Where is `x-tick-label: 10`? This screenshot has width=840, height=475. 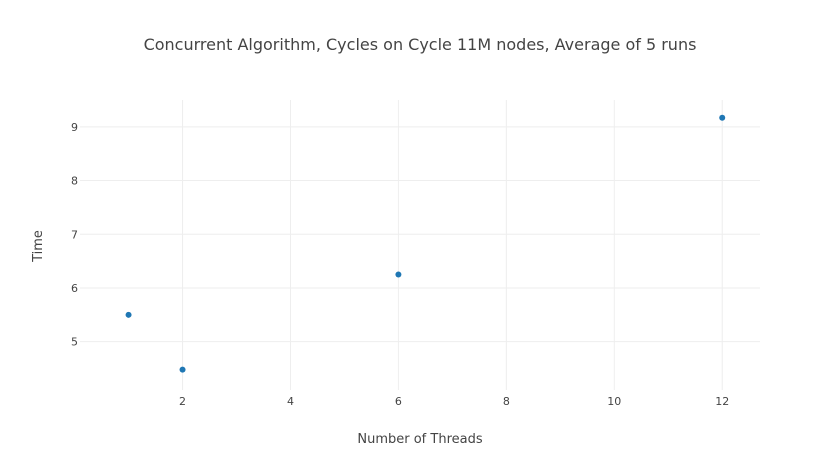
x-tick-label: 10 is located at coordinates (614, 401).